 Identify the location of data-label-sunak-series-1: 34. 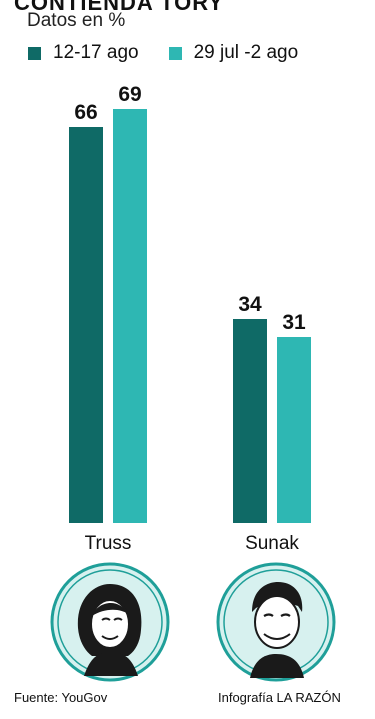
(250, 304).